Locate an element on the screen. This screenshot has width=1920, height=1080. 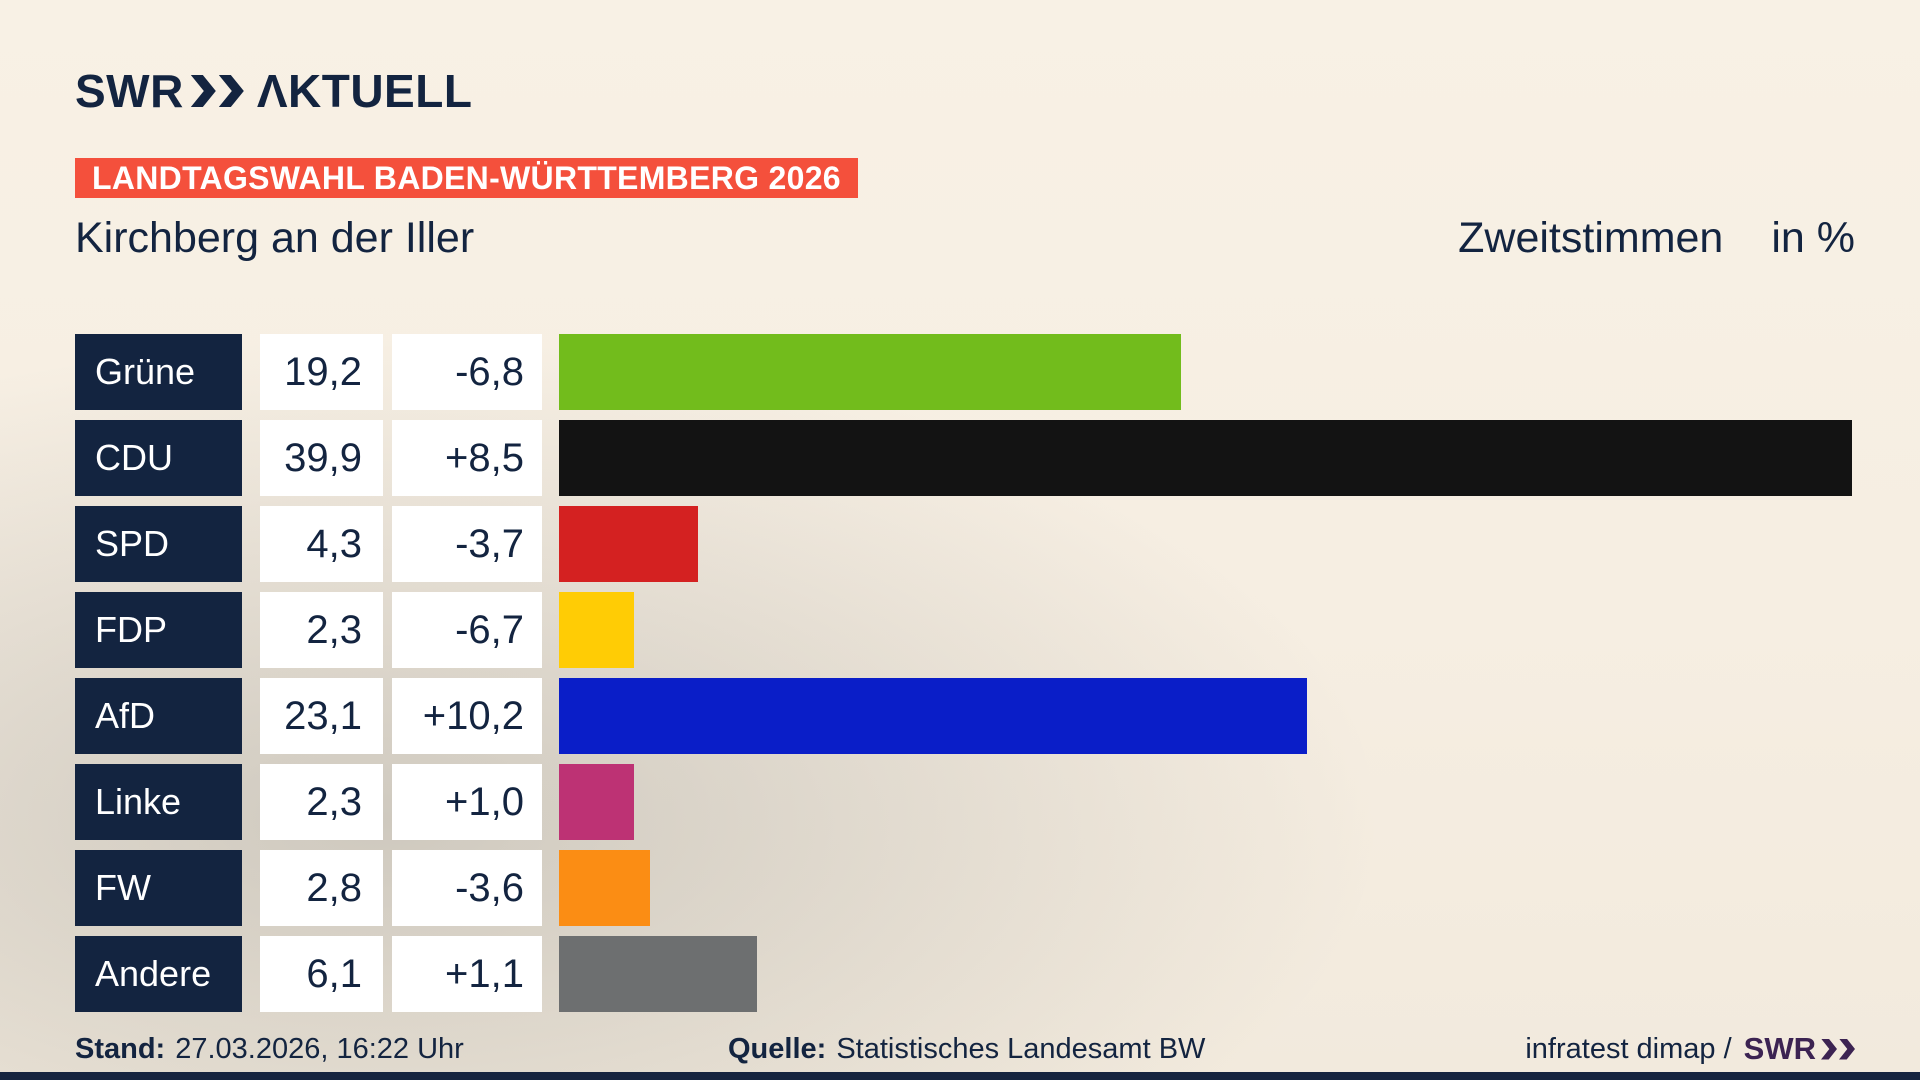
logo-double-chevron-icon is located at coordinates (218, 91).